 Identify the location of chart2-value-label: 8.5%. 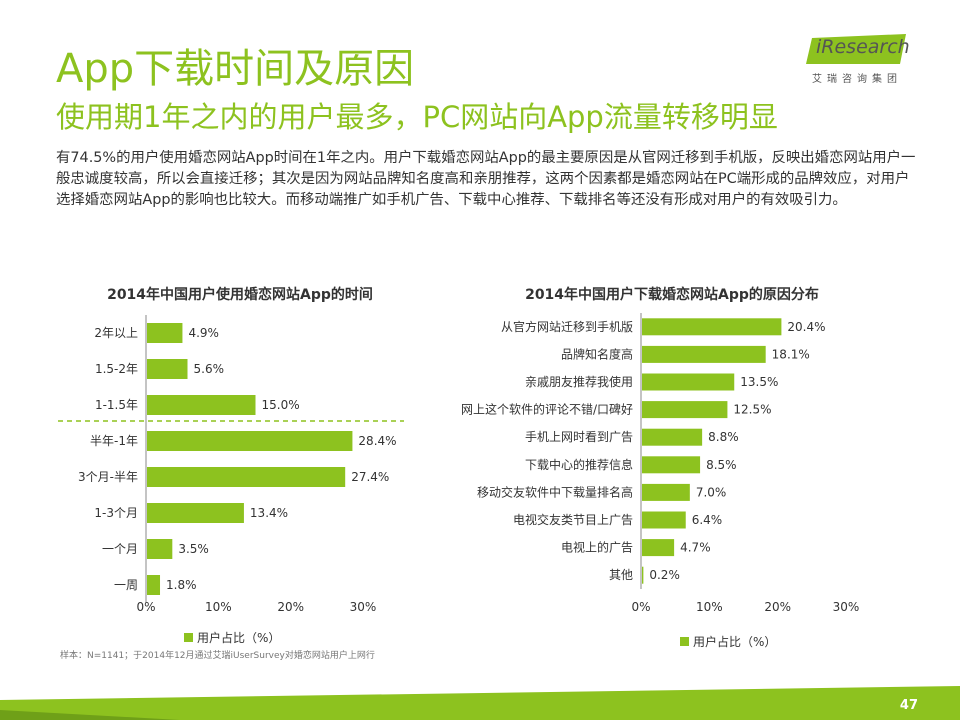
(721, 465).